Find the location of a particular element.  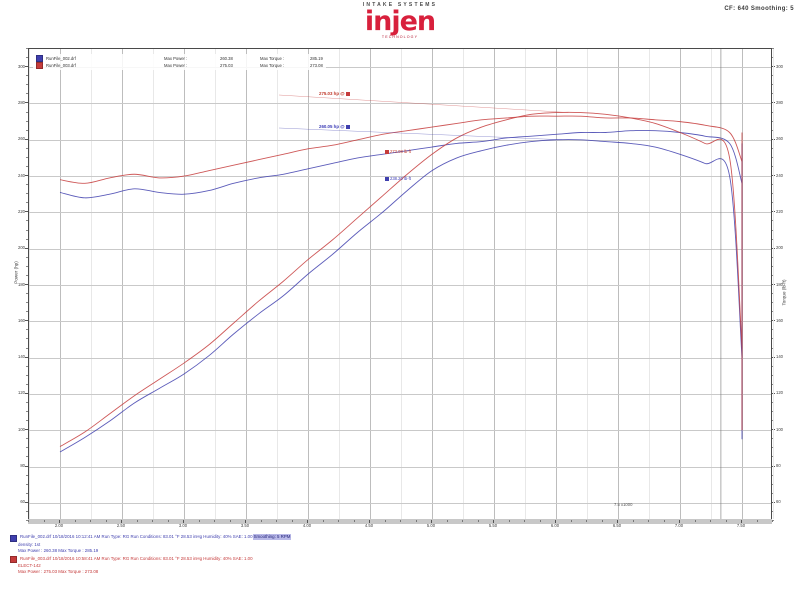

run-max-values: Max Power : 260.38 Max Torque : 285.19 is located at coordinates (58, 550).